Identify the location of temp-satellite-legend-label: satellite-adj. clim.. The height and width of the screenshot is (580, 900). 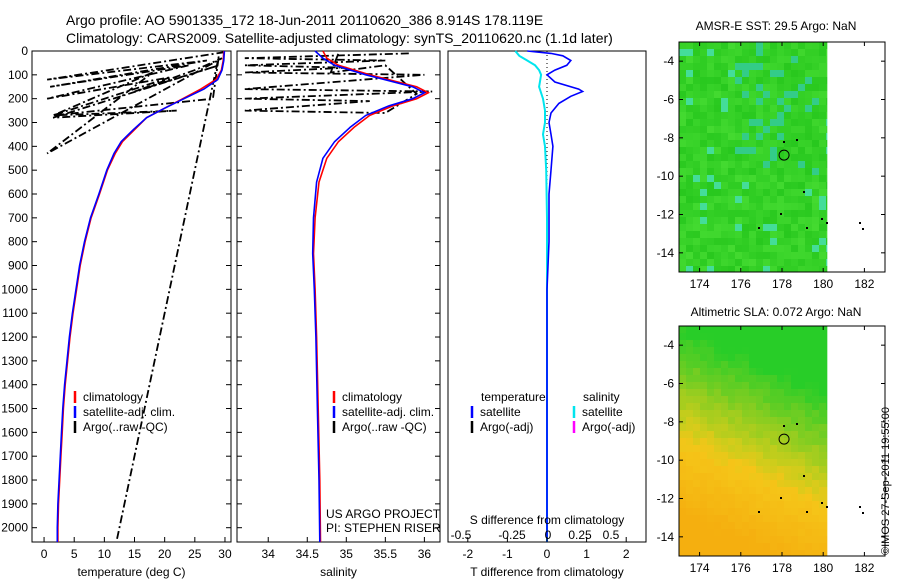
(129, 412).